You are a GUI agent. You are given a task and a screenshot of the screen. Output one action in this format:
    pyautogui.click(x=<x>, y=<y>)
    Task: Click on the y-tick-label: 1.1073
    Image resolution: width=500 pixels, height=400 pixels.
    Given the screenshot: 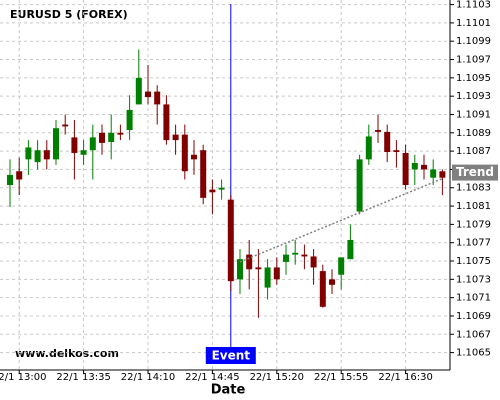 What is the action you would take?
    pyautogui.click(x=473, y=279)
    